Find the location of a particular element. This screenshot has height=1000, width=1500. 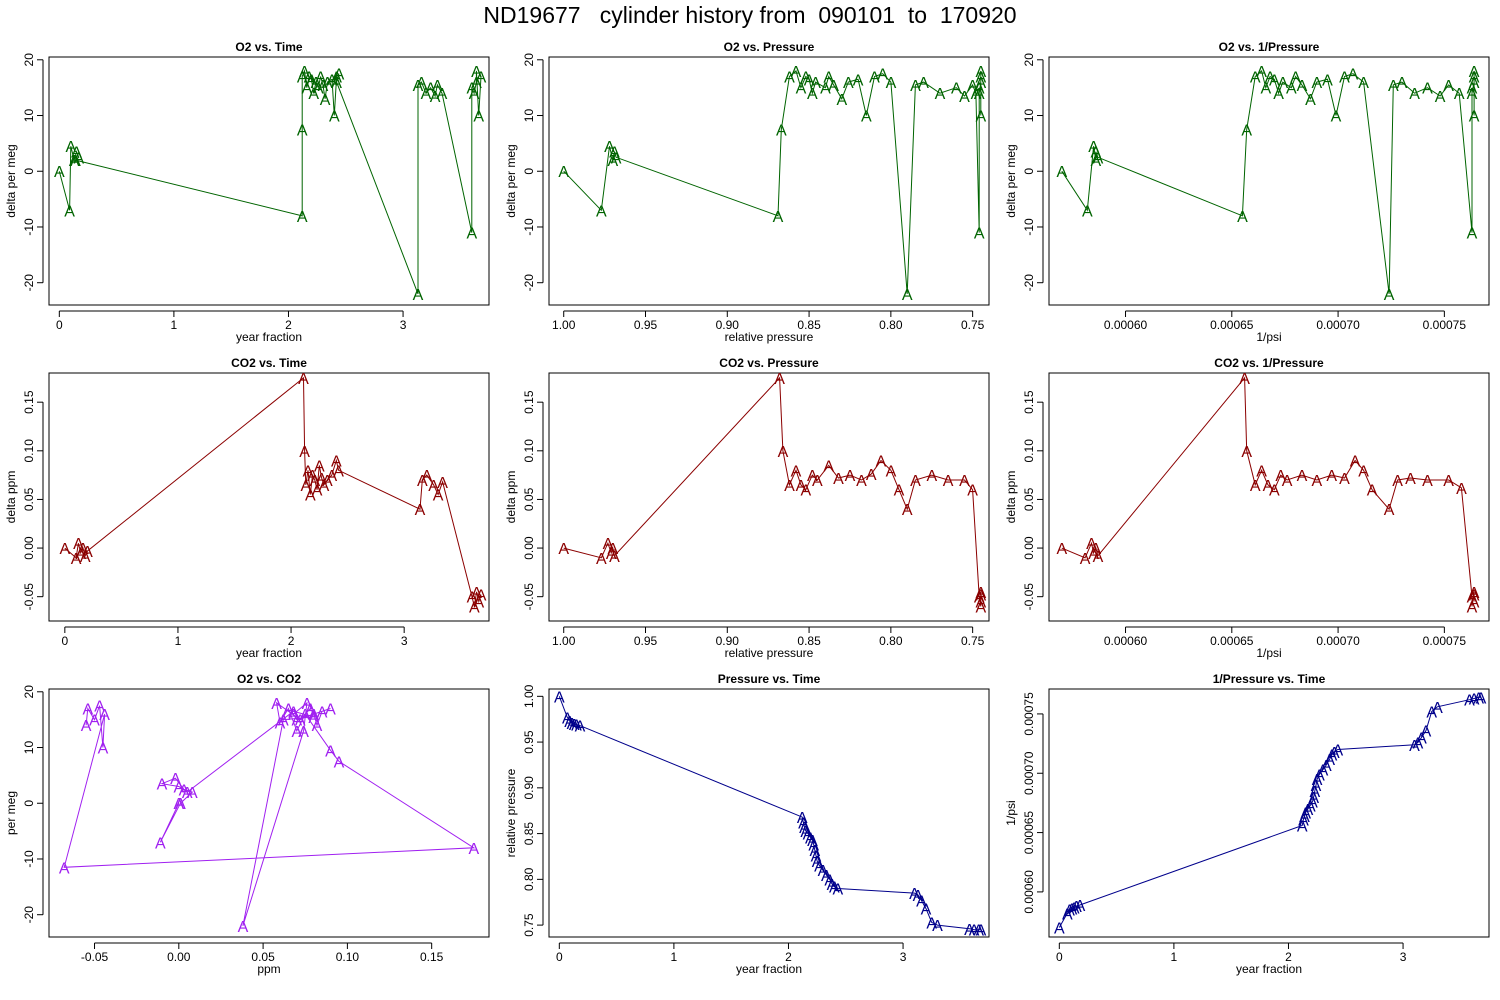

x-tick-label: 0.00060 is located at coordinates (1126, 325).